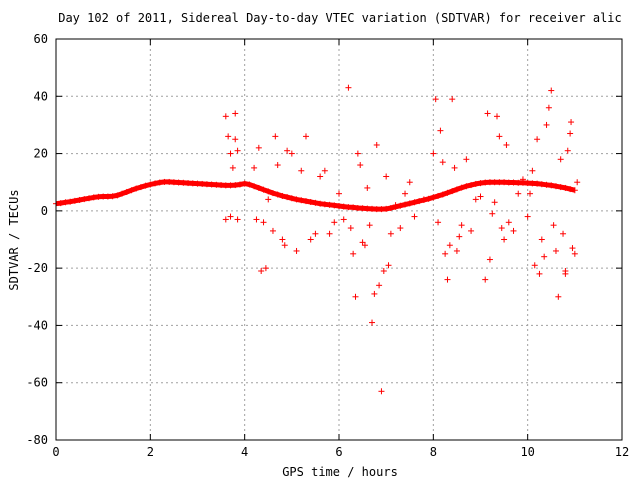 The height and width of the screenshot is (480, 640). Describe the element at coordinates (244, 452) in the screenshot. I see `x-tick-label: 4` at that location.